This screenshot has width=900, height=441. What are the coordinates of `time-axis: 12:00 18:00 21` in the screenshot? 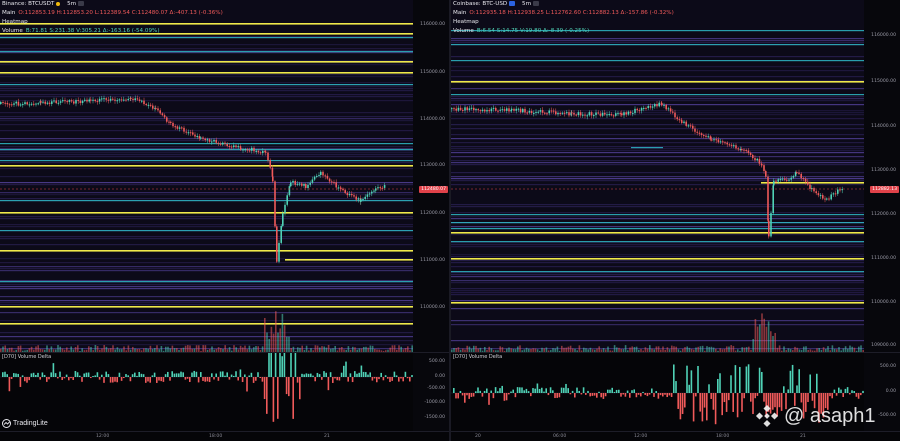 It's located at (224, 436).